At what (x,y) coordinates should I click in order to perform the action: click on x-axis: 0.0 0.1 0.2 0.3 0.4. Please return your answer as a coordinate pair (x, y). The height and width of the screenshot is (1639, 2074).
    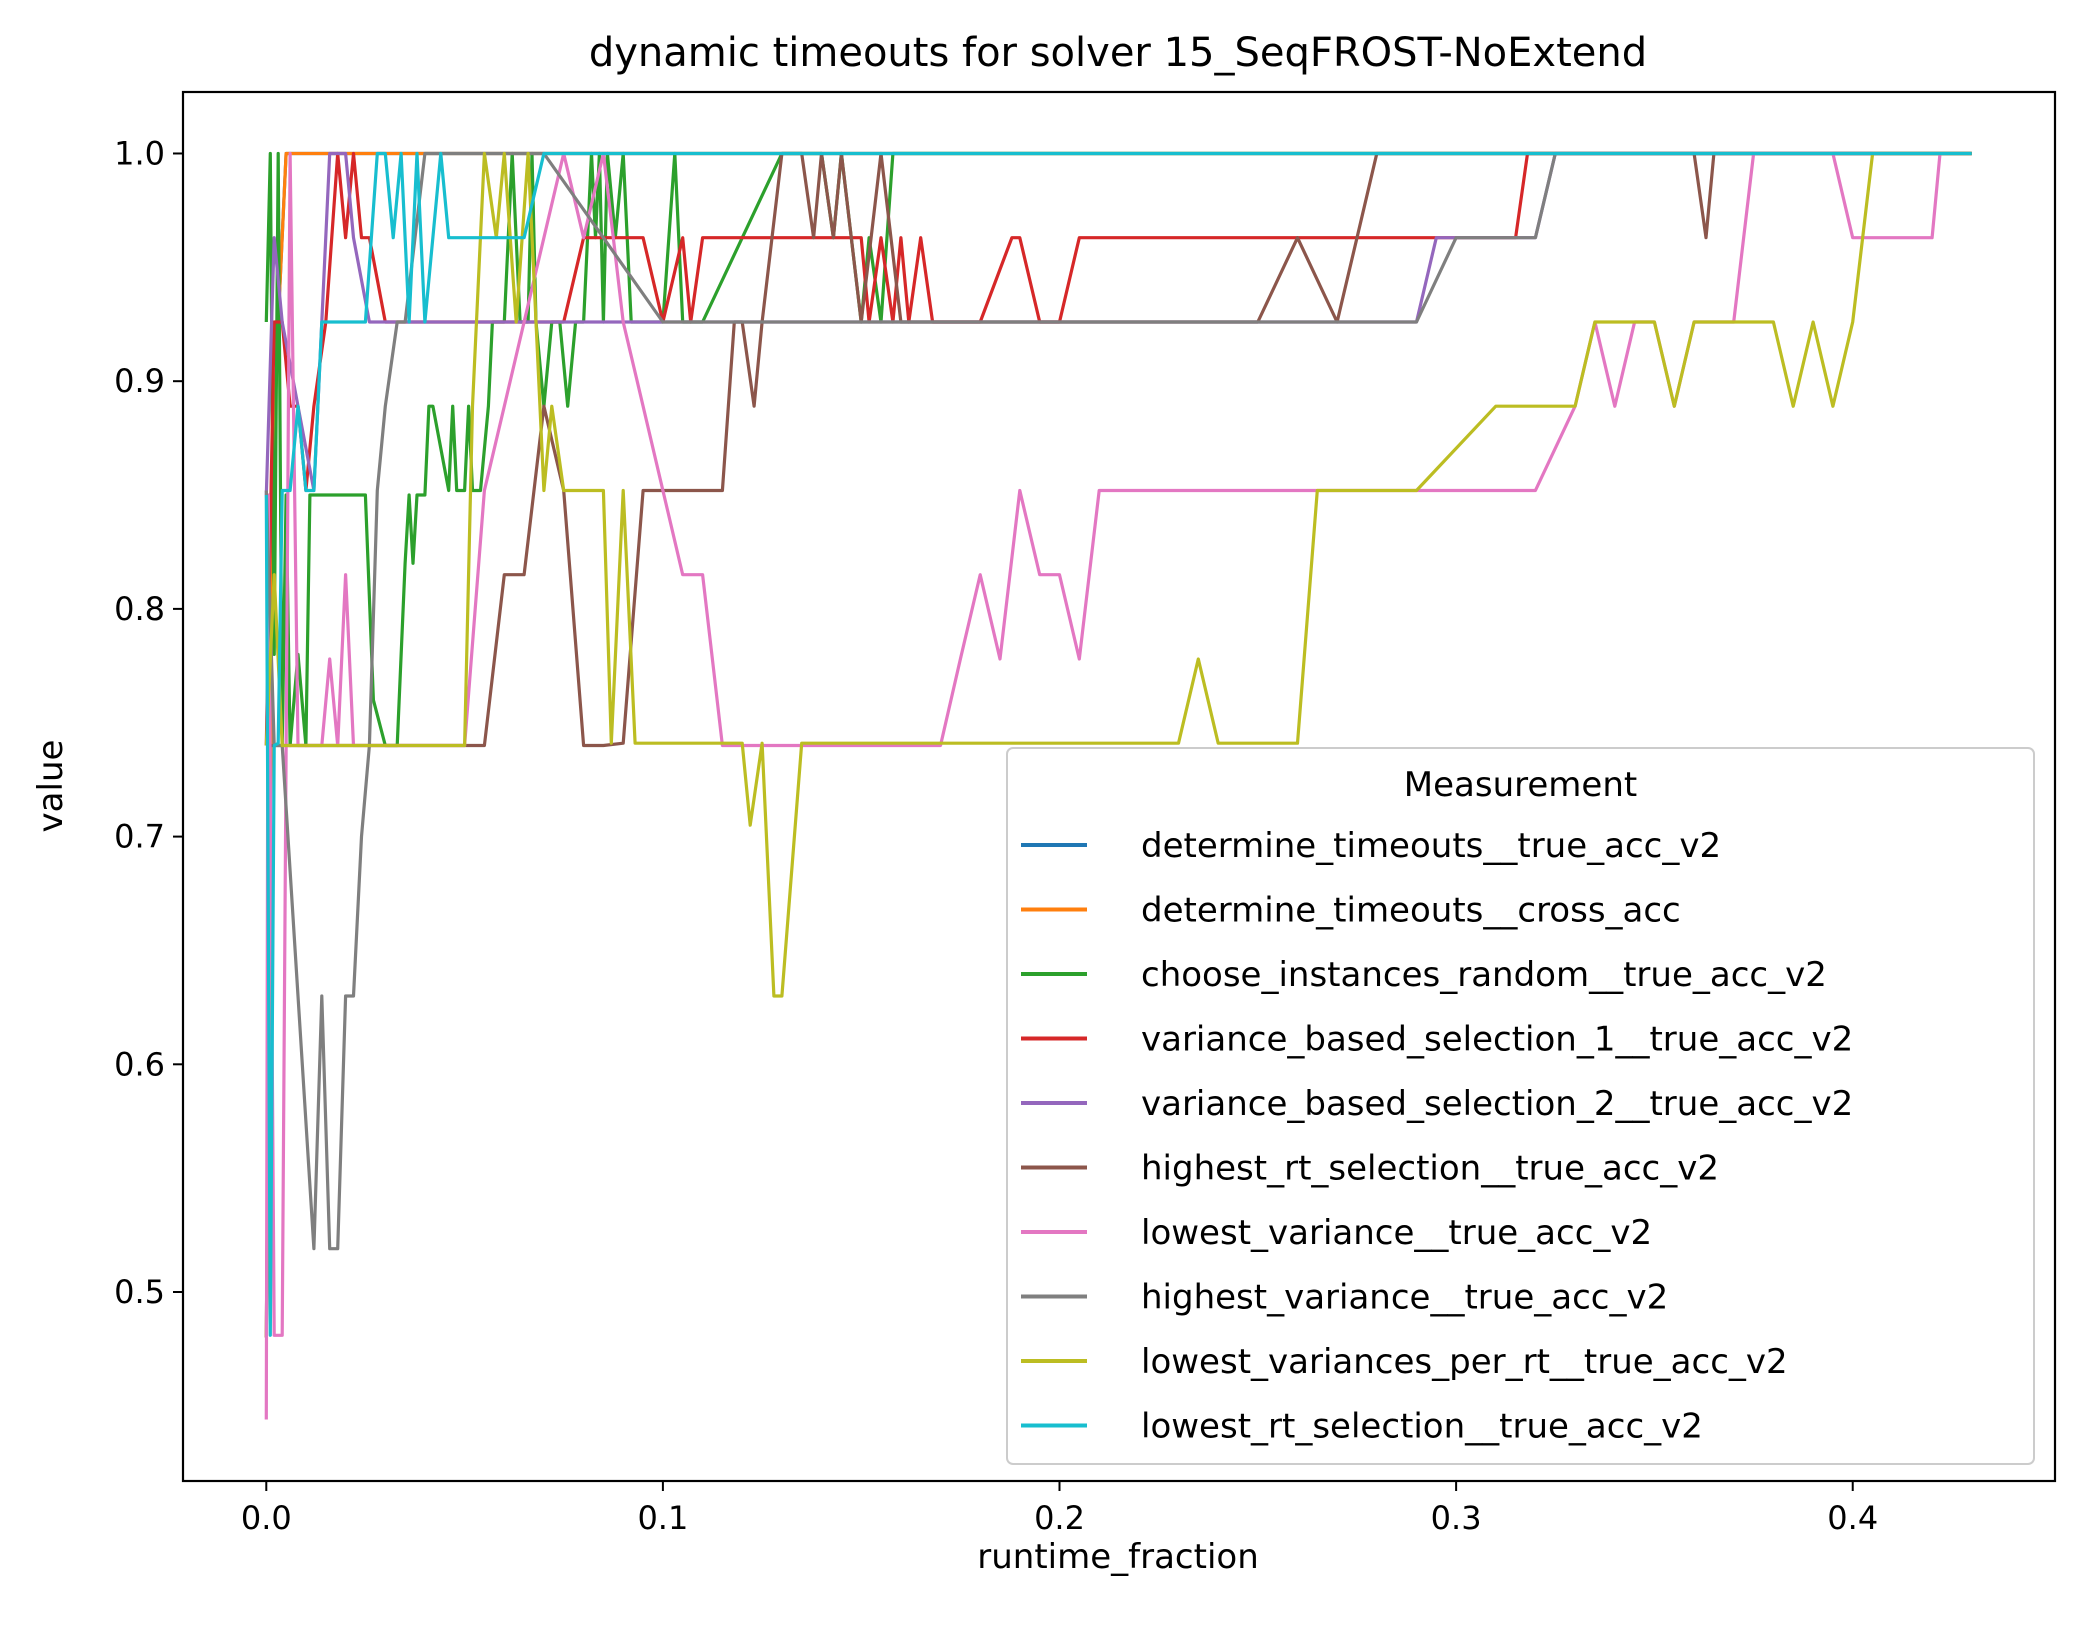
    Looking at the image, I should click on (1059, 1509).